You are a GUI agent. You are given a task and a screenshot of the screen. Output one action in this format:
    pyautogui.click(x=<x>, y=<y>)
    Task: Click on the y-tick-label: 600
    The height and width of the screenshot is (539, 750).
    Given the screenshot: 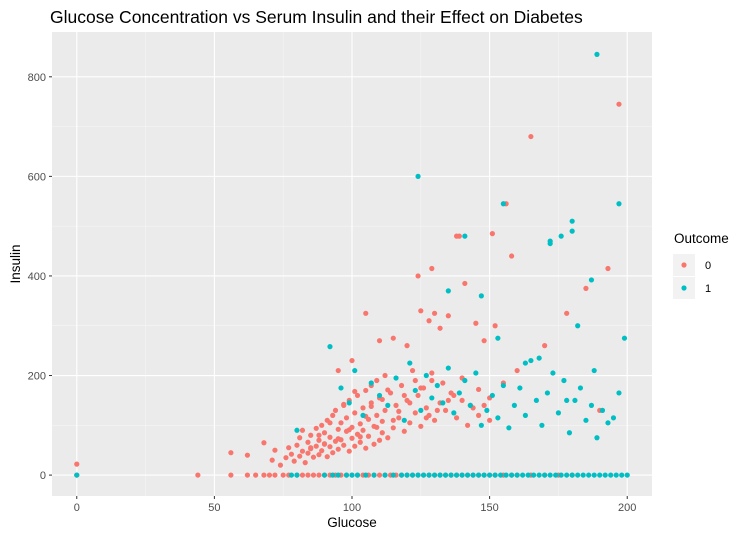 What is the action you would take?
    pyautogui.click(x=37, y=177)
    